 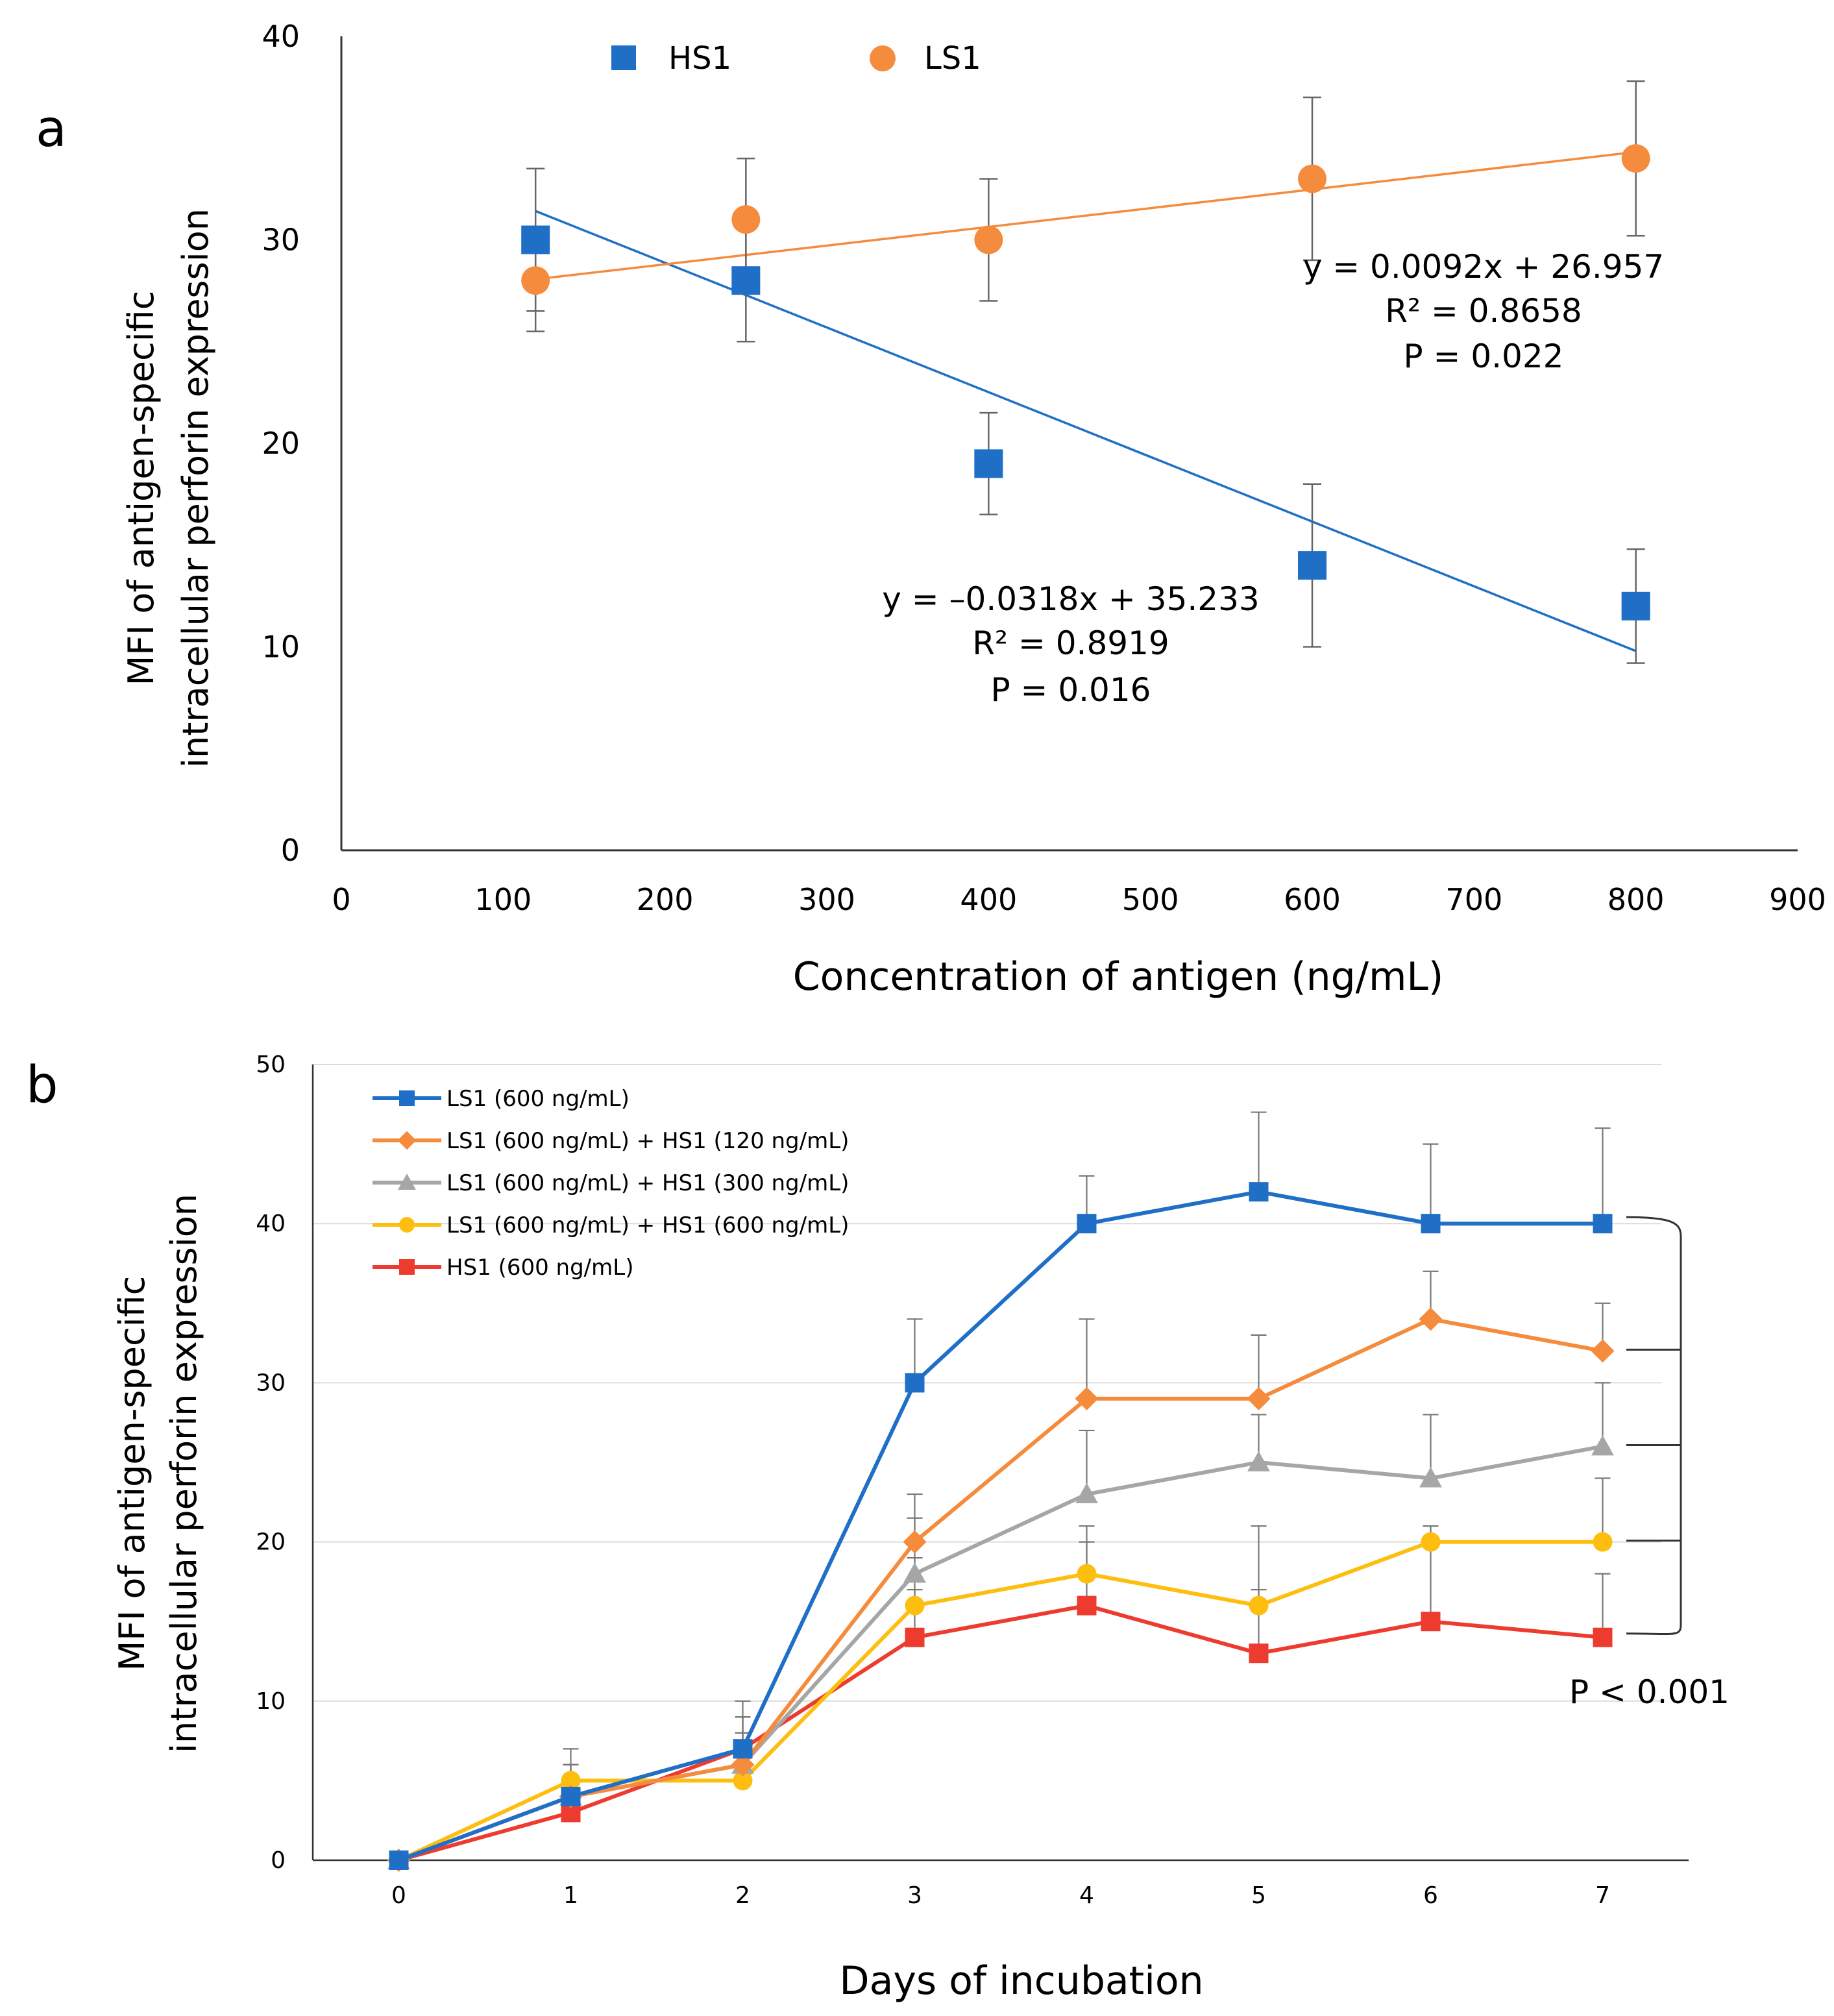 What do you see at coordinates (1086, 431) in the screenshot?
I see `trendline-hs1` at bounding box center [1086, 431].